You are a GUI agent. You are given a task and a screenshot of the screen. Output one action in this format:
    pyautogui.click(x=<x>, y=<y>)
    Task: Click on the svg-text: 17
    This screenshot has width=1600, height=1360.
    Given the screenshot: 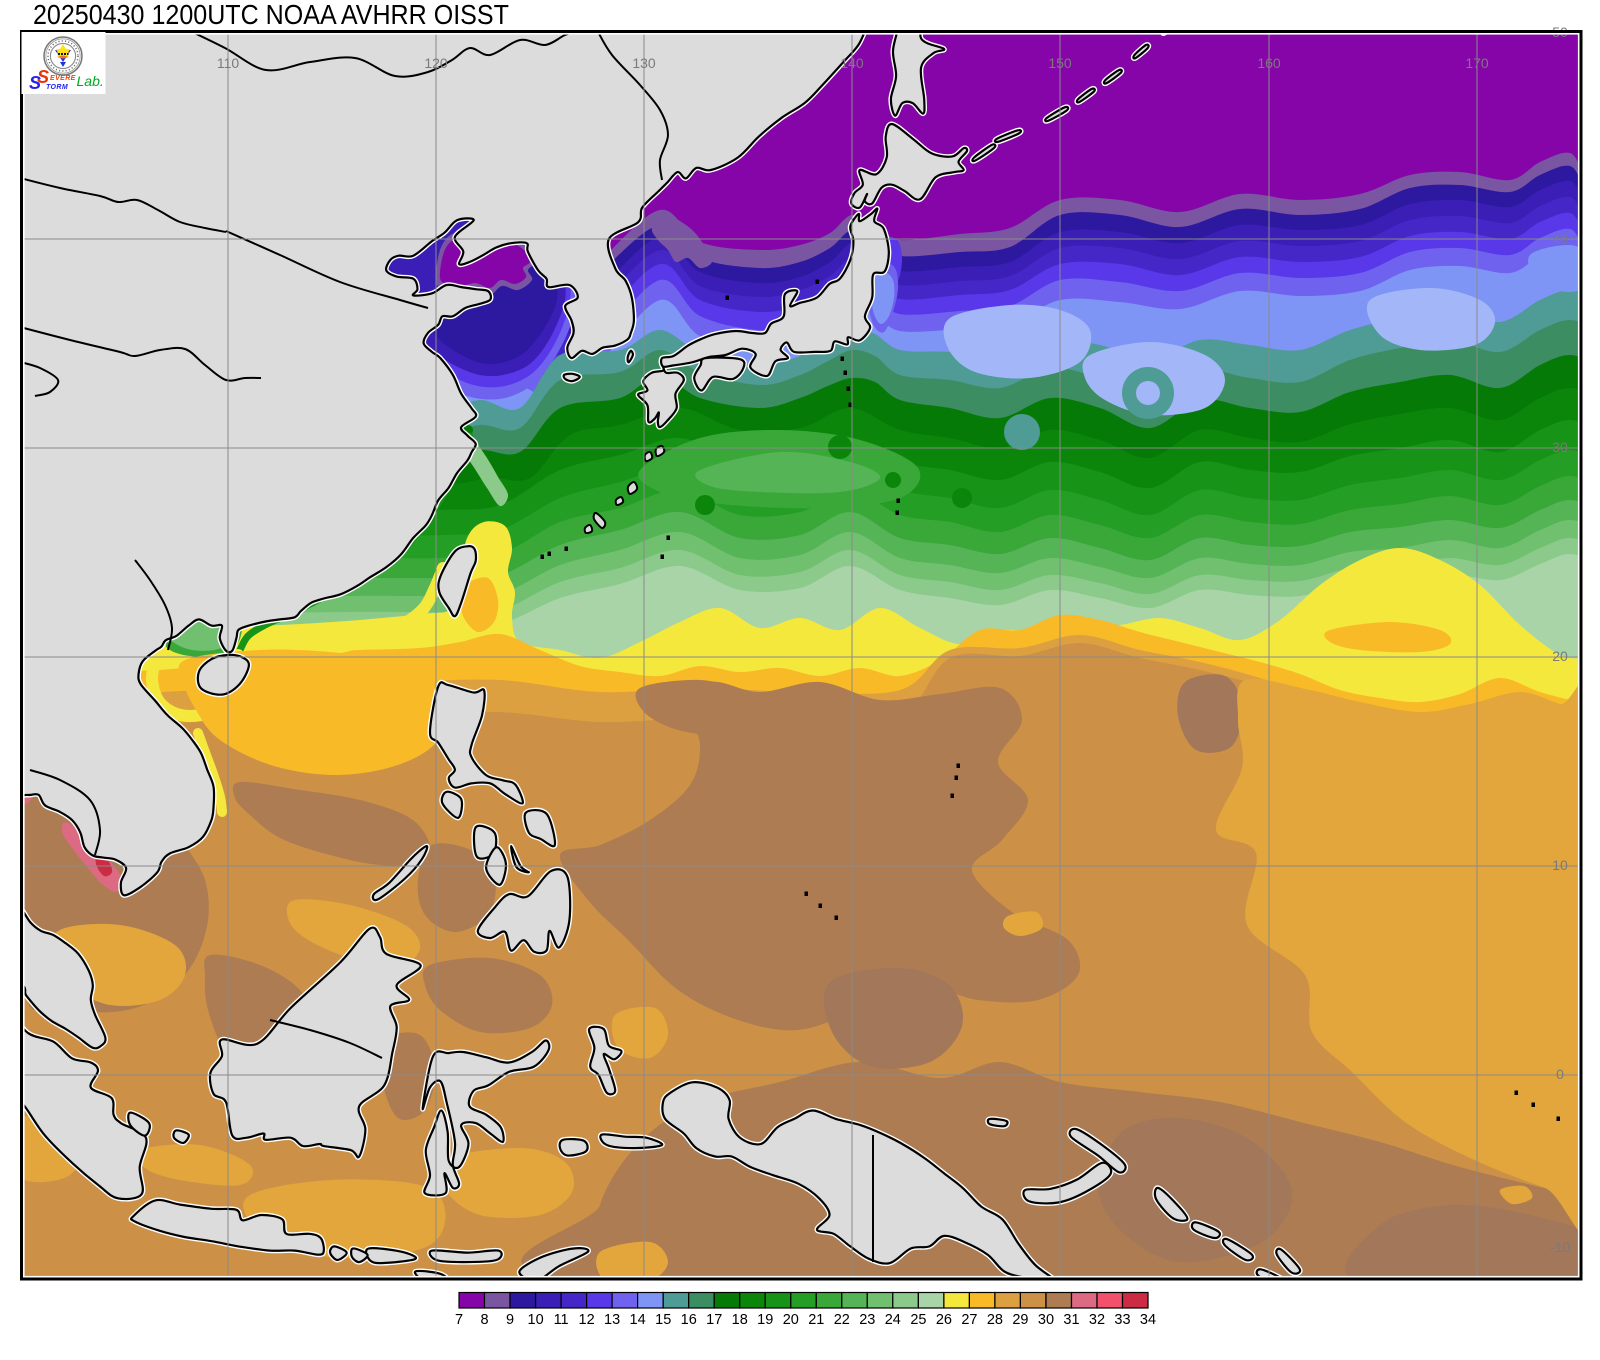 What is the action you would take?
    pyautogui.click(x=714, y=1320)
    